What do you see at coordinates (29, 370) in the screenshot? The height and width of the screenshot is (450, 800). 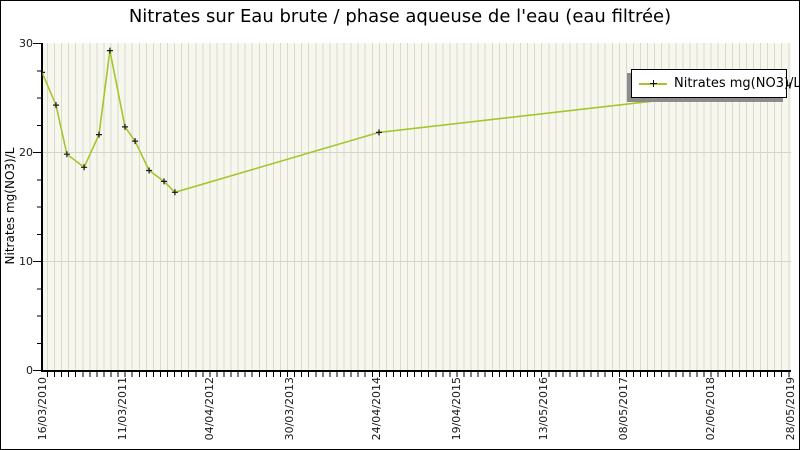 I see `y-tick-label-0: 0` at bounding box center [29, 370].